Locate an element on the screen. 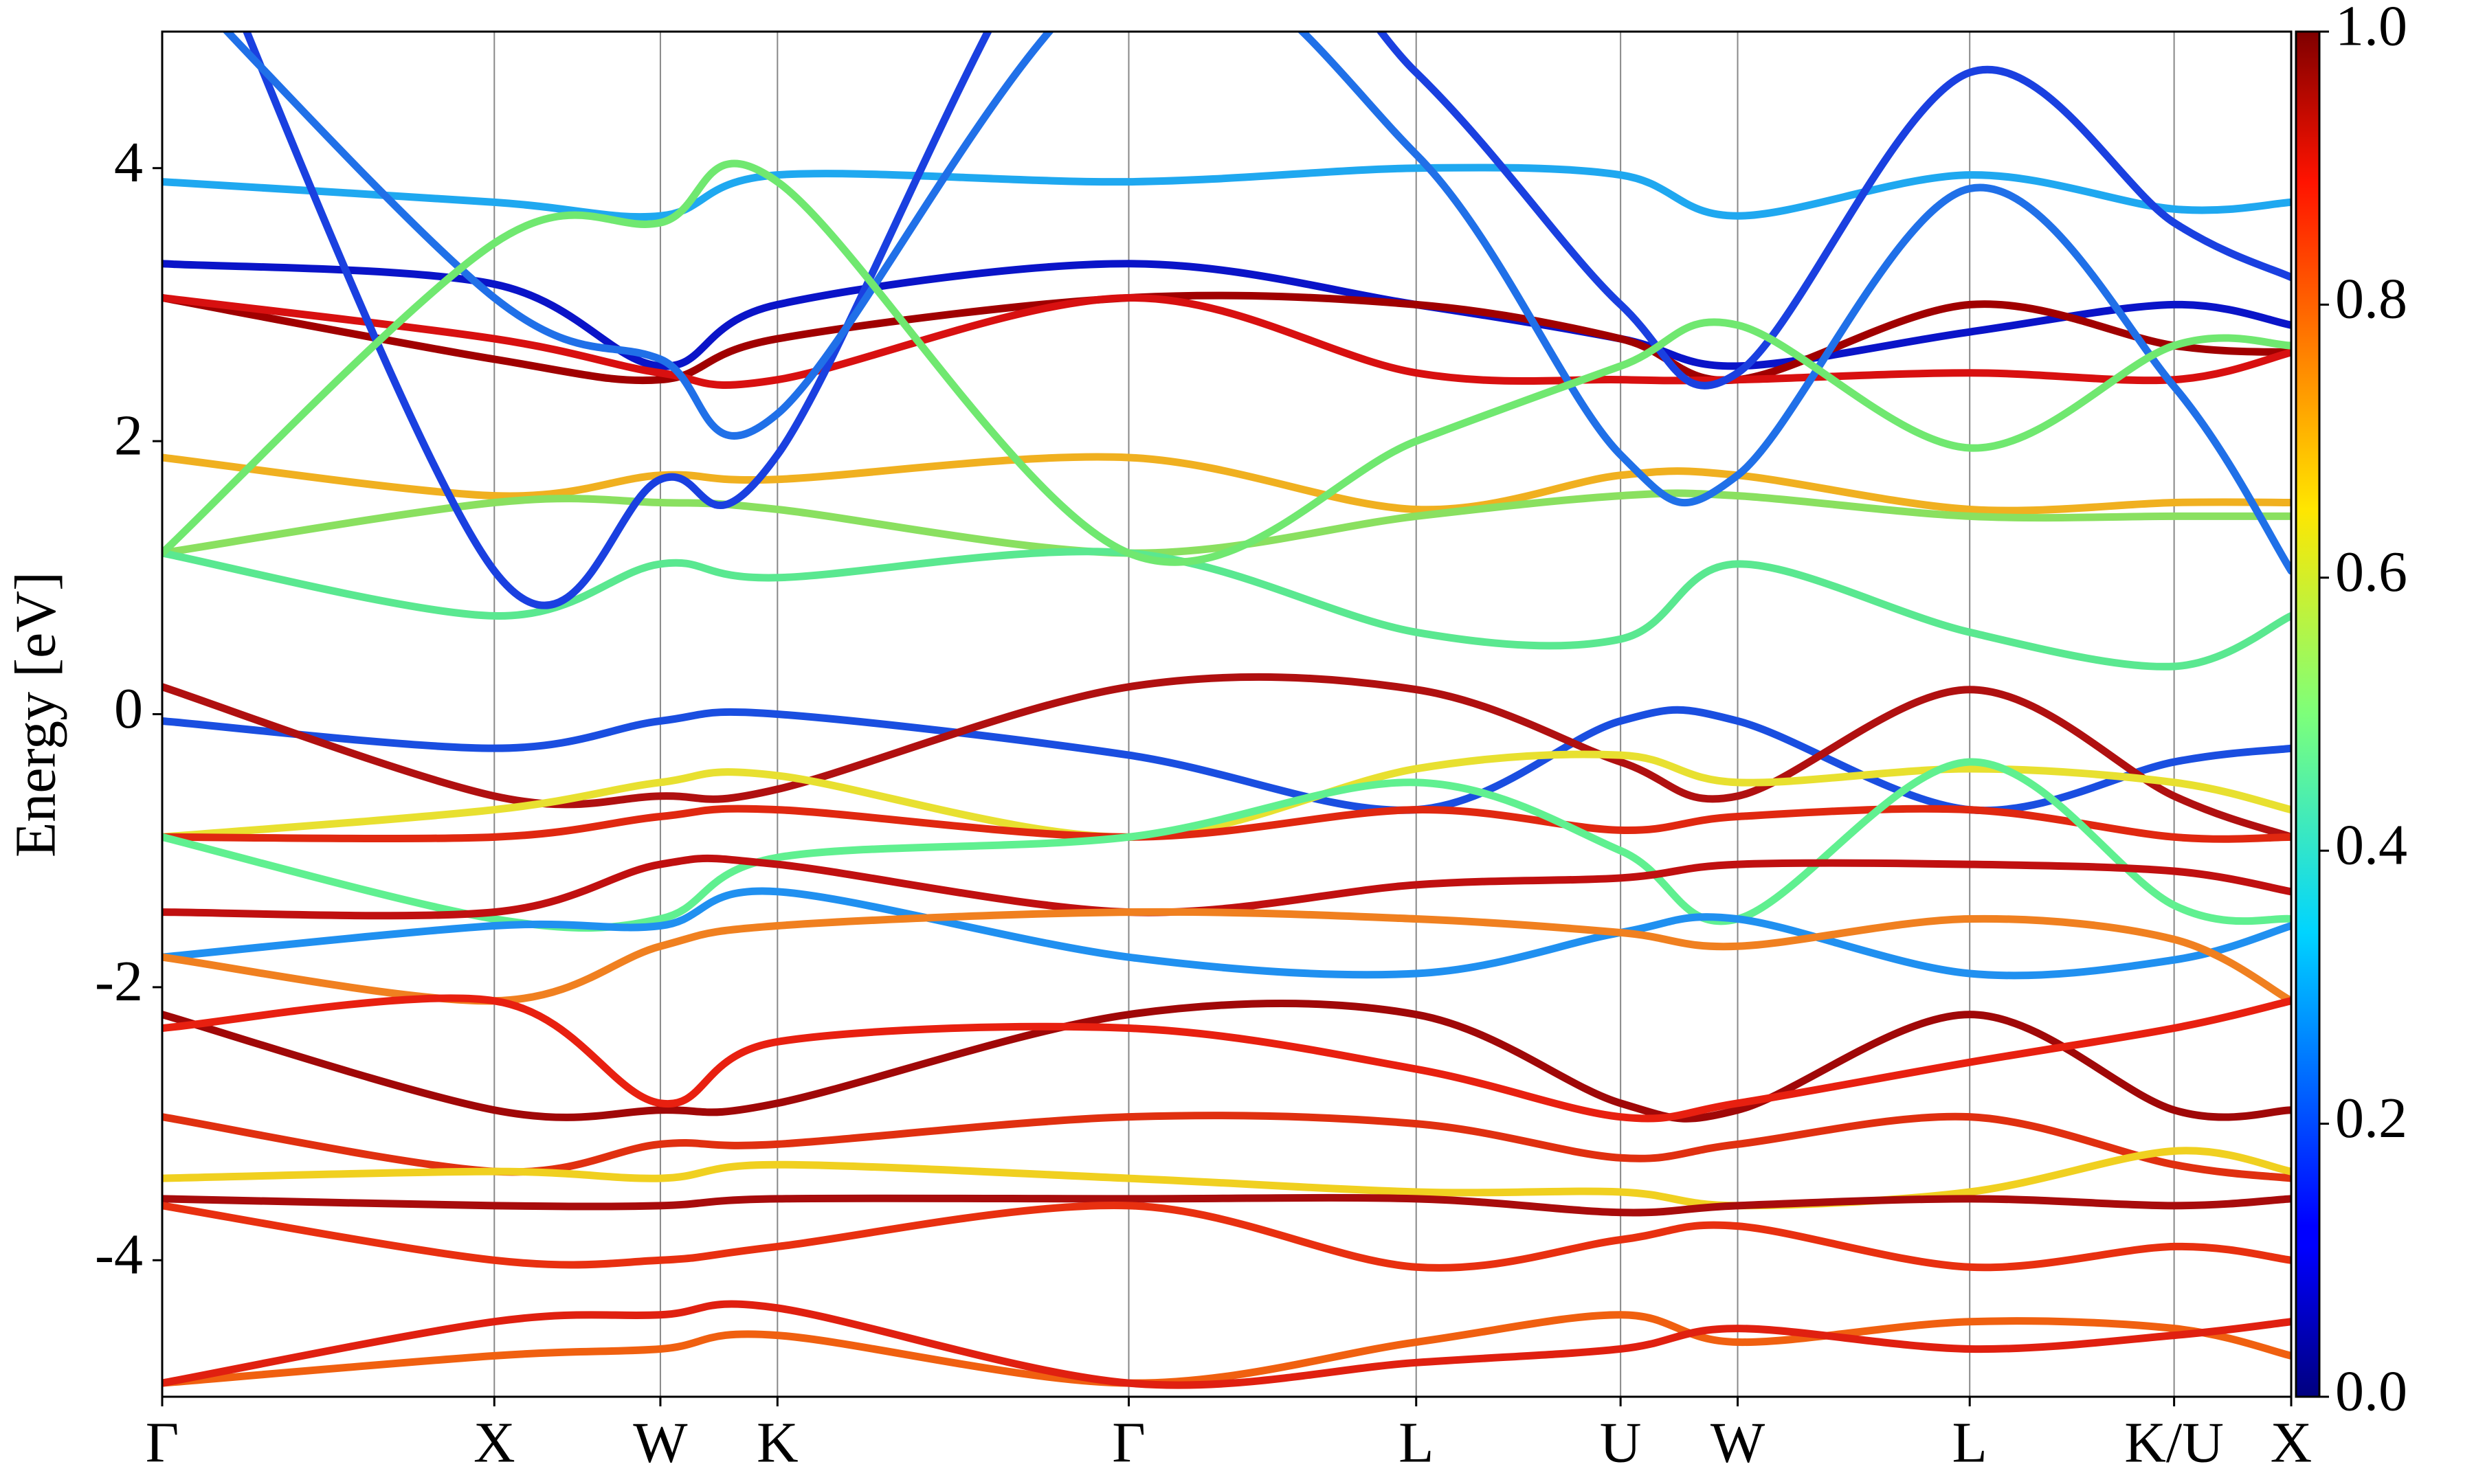 The height and width of the screenshot is (1484, 2474). y-tick-label: 4 is located at coordinates (128, 162).